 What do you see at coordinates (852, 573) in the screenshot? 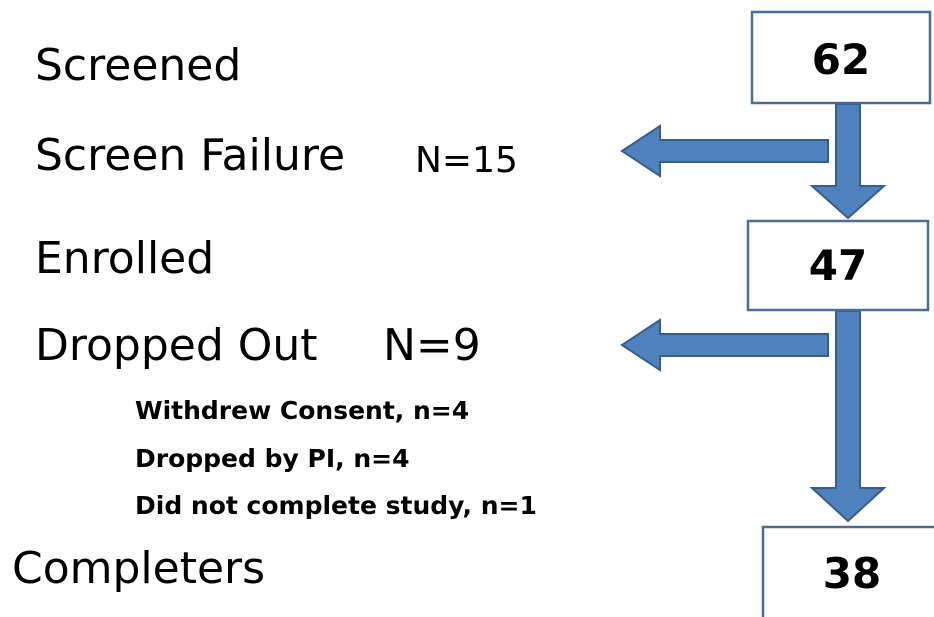
I see `count: 38` at bounding box center [852, 573].